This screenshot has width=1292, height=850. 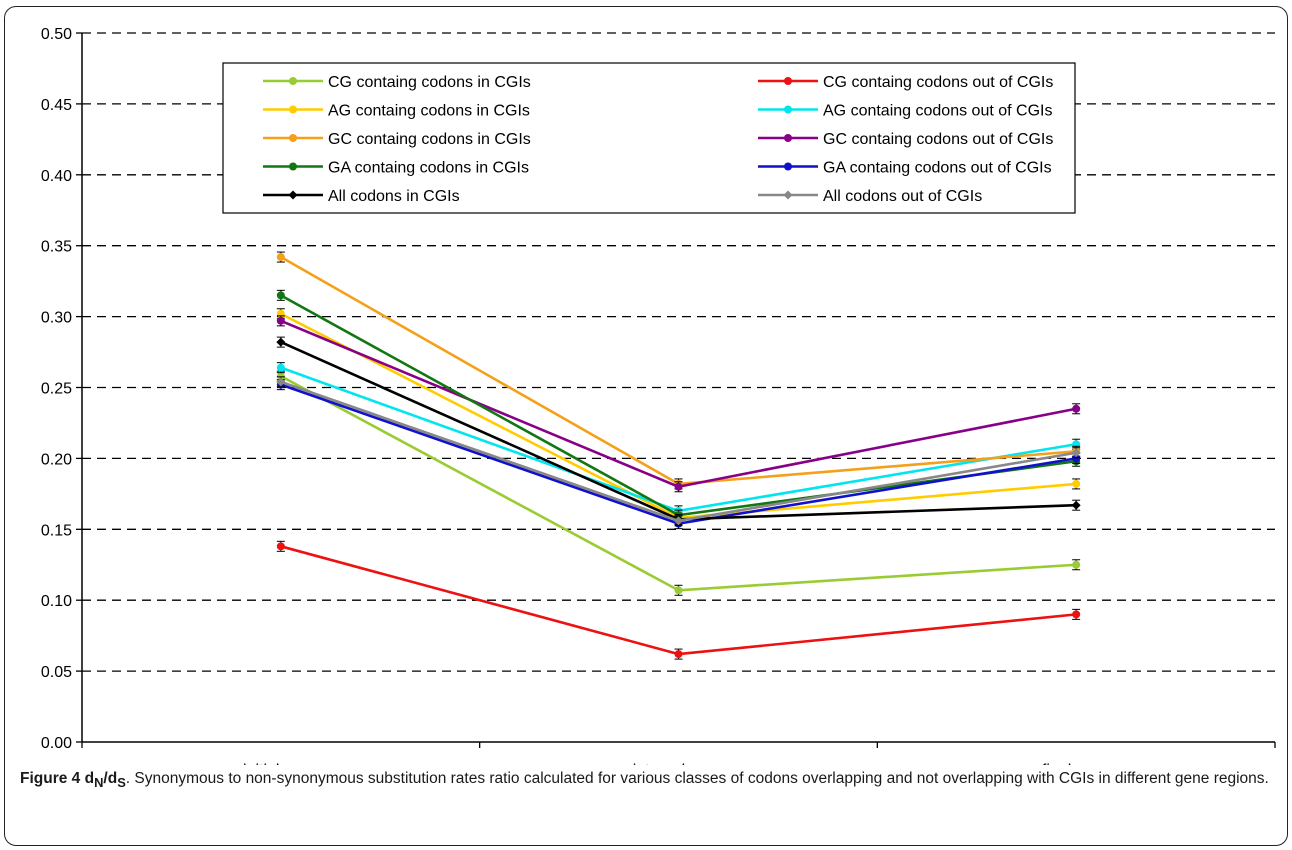 I want to click on legend-label-6: GA containg codons in CGIs, so click(x=428, y=168).